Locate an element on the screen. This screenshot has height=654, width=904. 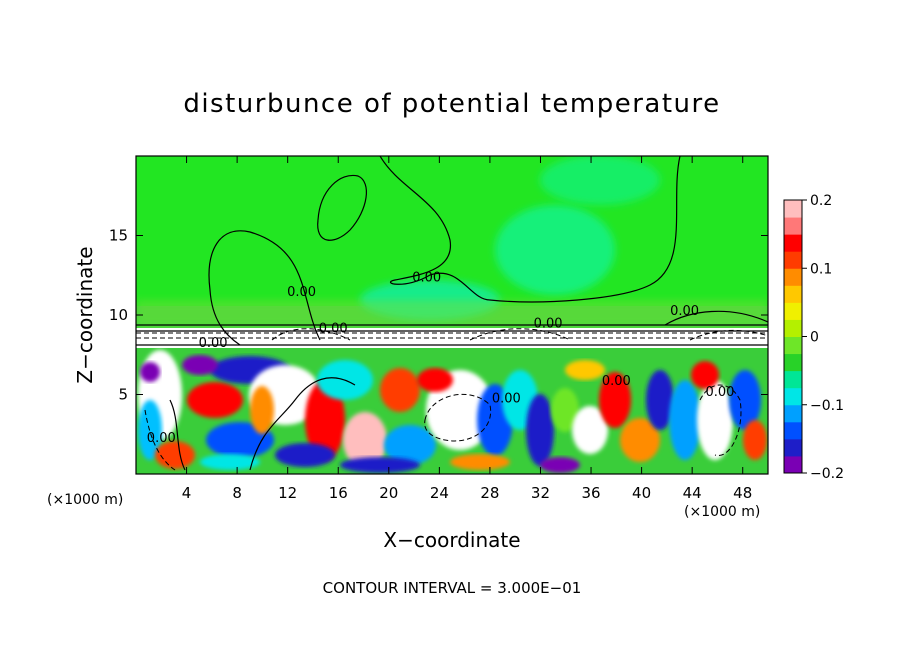
colorbar-tick-label: −0.1 is located at coordinates (827, 406).